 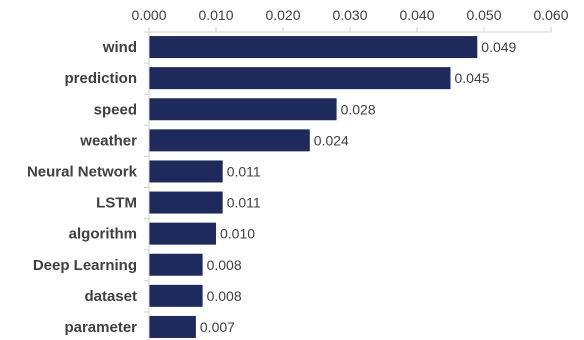 I want to click on x-axis: 0.000 0.010 0.020 0.030 0.040 0.050 0.060, so click(x=350, y=20).